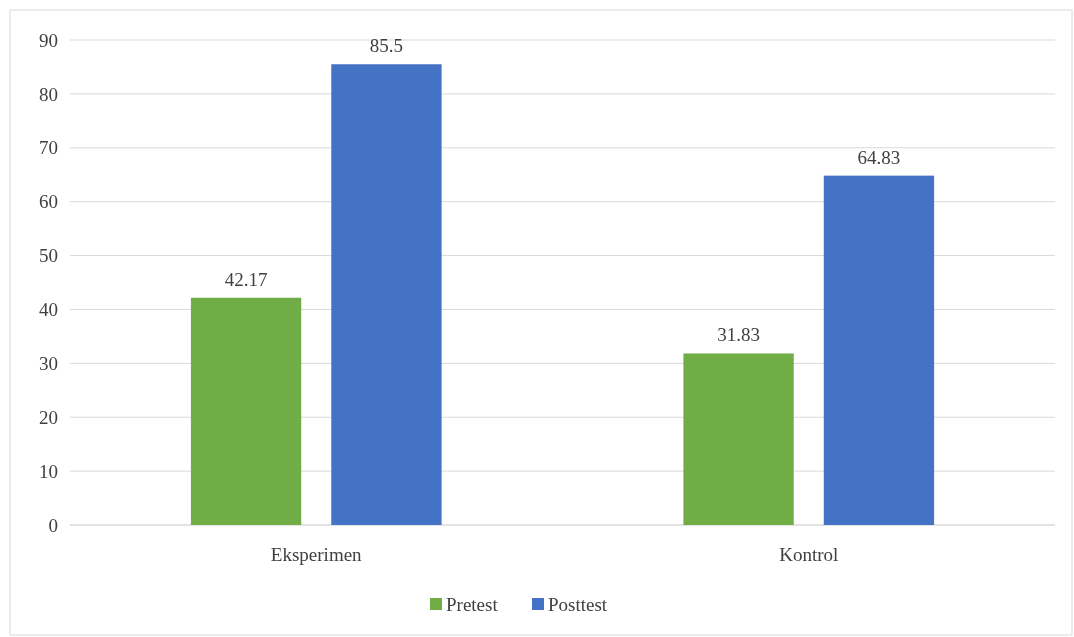 The image size is (1074, 637). What do you see at coordinates (316, 554) in the screenshot?
I see `x-tick-label: Eksperimen` at bounding box center [316, 554].